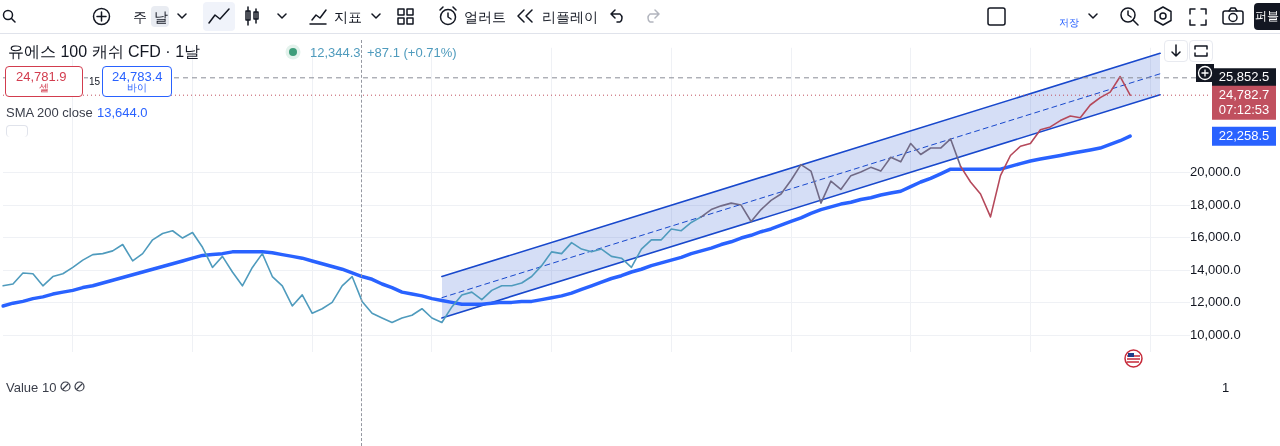 This screenshot has height=446, width=1280. Describe the element at coordinates (348, 17) in the screenshot. I see `text: 지표` at that location.